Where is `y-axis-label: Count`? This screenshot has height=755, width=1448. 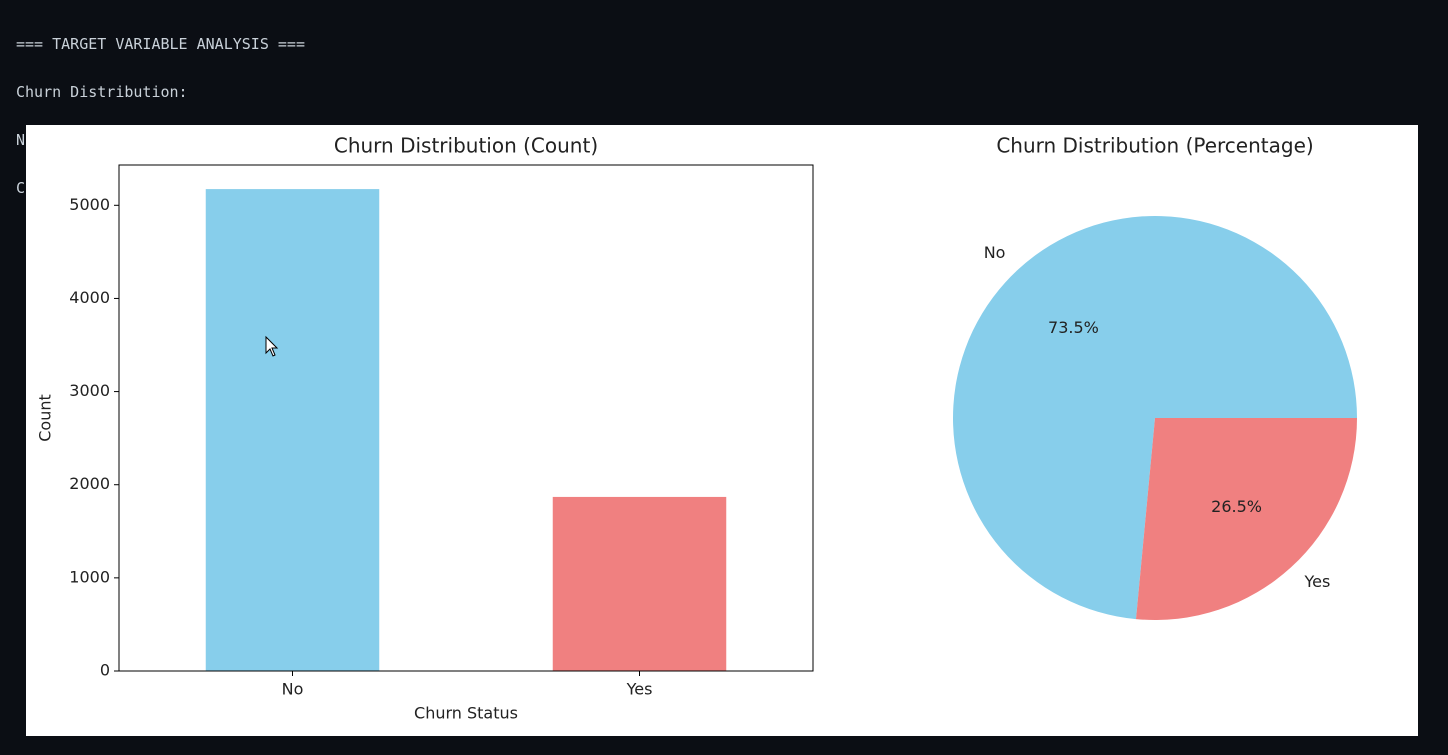
y-axis-label: Count is located at coordinates (45, 418).